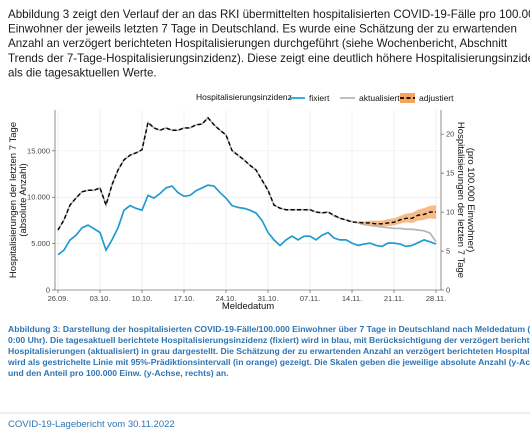 Image resolution: width=530 pixels, height=439 pixels. I want to click on y-axis-label: Hospitalisierungen der letzten 7 Tage, so click(13, 200).